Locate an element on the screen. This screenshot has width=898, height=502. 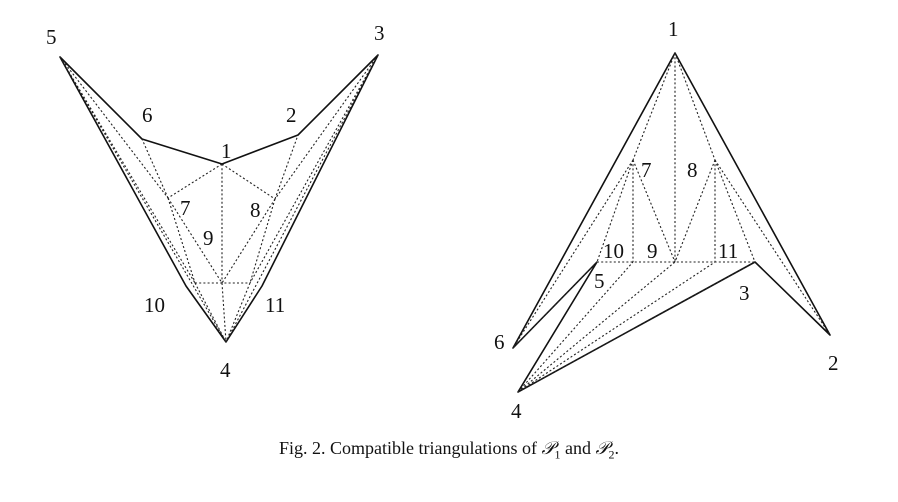
right-vertex-9: 9 is located at coordinates (652, 251).